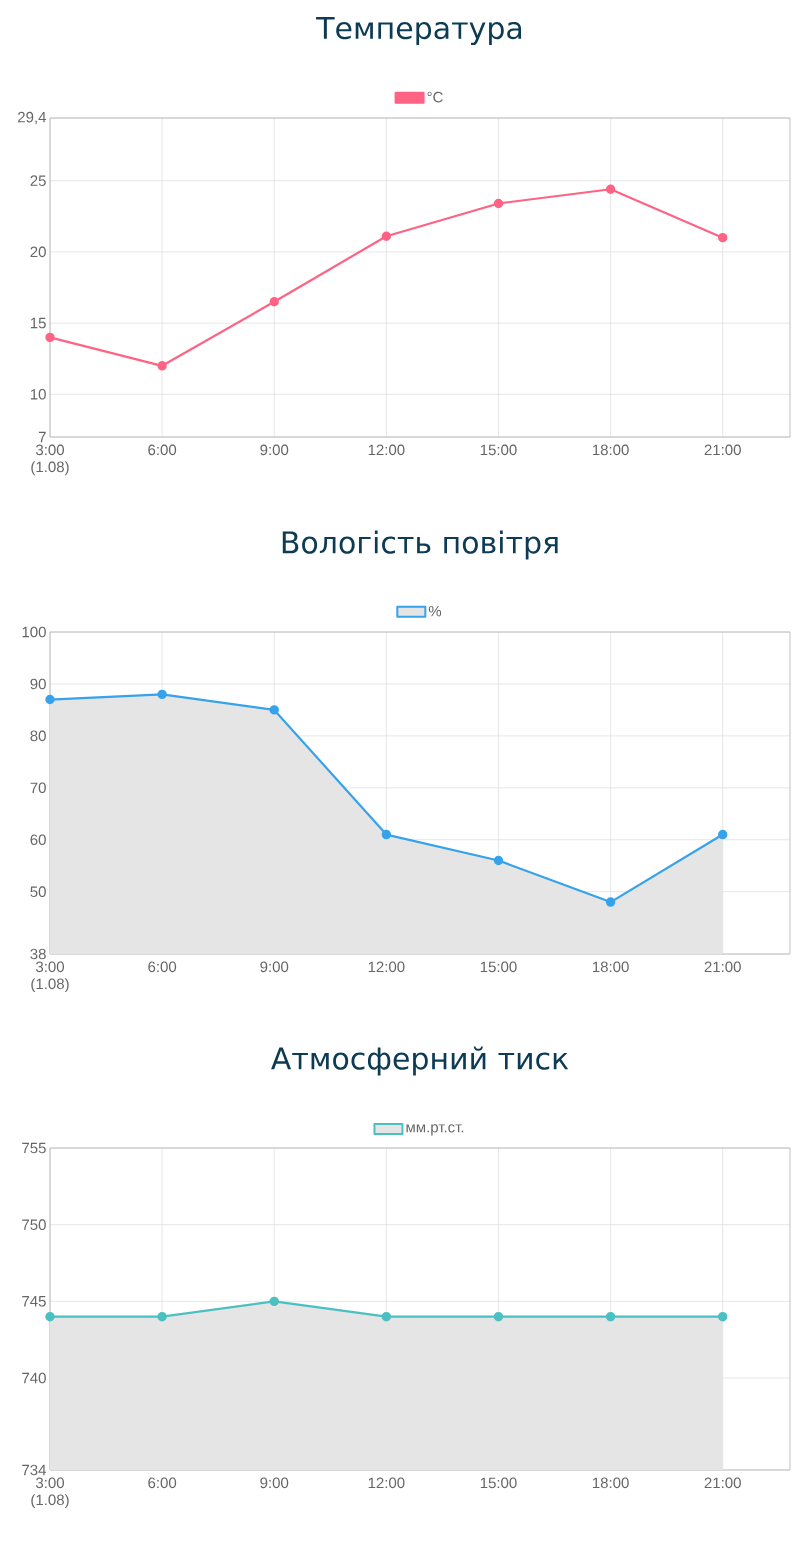 This screenshot has height=1567, width=800. What do you see at coordinates (38, 180) in the screenshot?
I see `y-tick-label: 25` at bounding box center [38, 180].